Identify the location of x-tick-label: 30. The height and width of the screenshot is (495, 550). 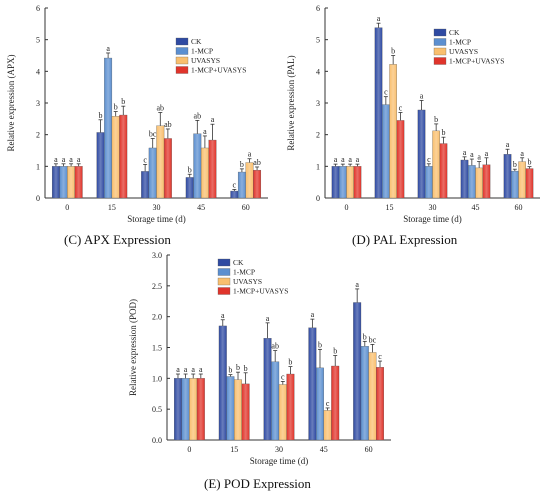
(157, 207).